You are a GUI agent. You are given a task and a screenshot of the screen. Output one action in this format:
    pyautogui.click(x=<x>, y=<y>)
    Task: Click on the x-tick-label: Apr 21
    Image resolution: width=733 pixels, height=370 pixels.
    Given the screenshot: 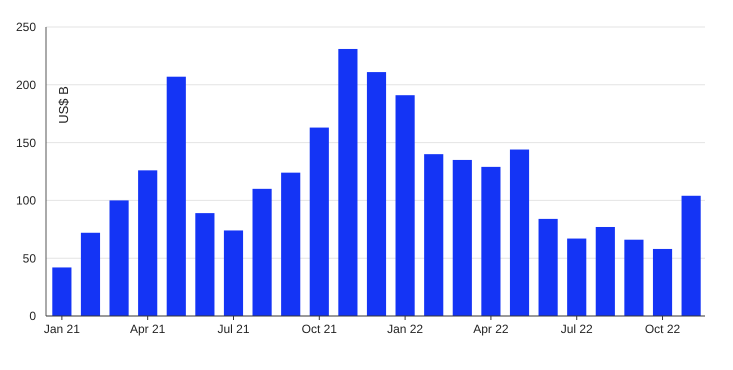 What is the action you would take?
    pyautogui.click(x=148, y=329)
    